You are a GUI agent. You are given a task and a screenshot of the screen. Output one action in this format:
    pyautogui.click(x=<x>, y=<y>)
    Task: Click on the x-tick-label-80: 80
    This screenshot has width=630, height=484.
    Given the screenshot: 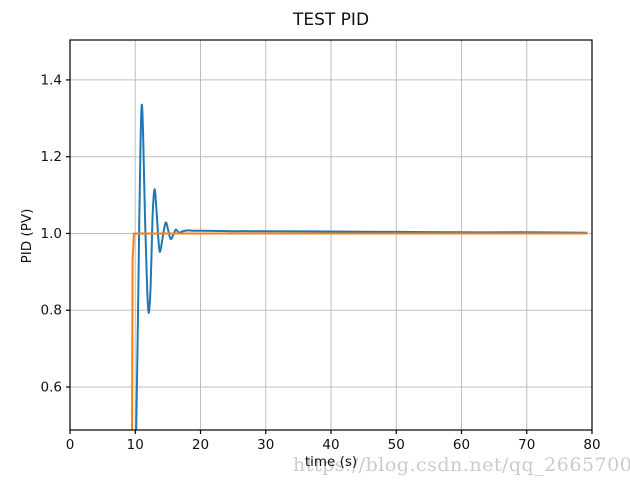 What is the action you would take?
    pyautogui.click(x=591, y=445)
    